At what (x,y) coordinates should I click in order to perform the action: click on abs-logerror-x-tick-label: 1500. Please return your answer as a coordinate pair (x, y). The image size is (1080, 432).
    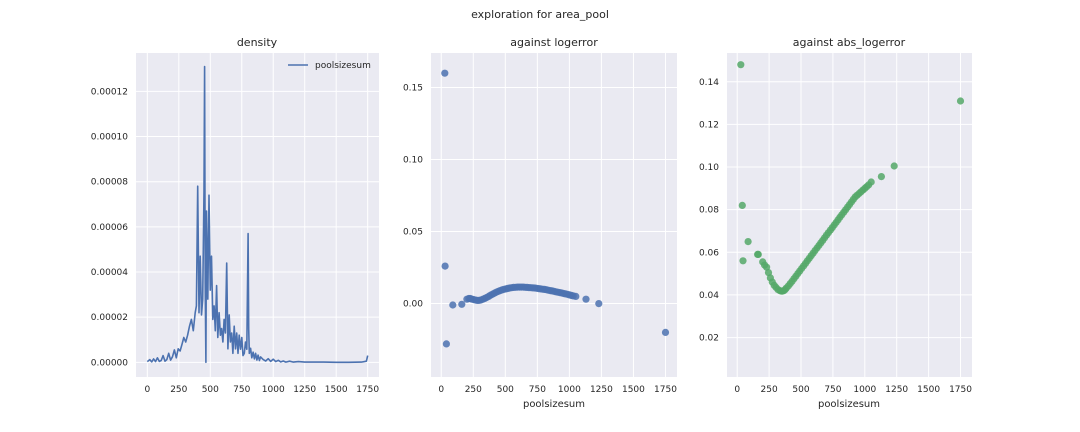
    Looking at the image, I should click on (928, 390).